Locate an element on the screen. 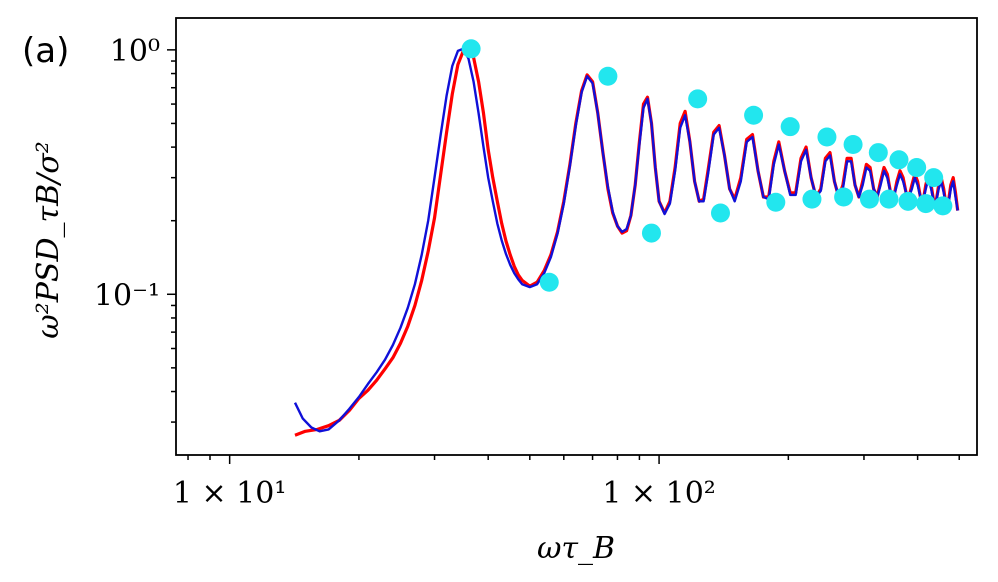 This screenshot has width=998, height=582. y-axis-title-text: ω²PSD_τB/σ² is located at coordinates (48, 240).